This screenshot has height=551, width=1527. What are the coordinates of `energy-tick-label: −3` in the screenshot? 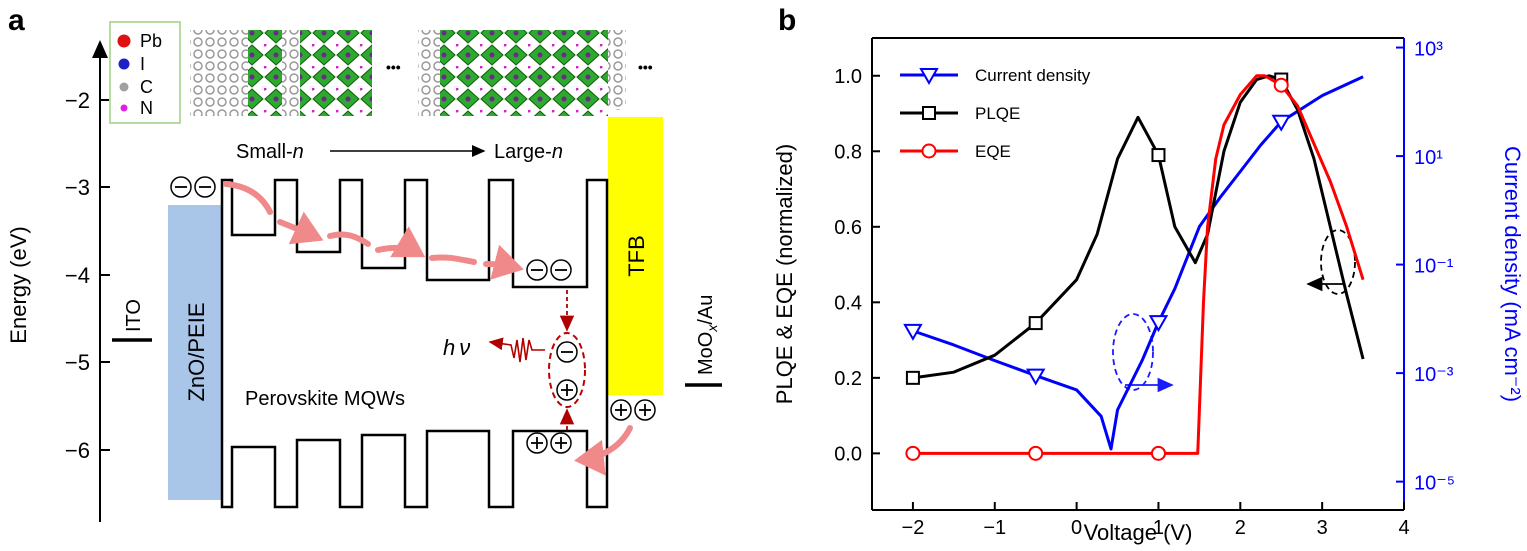 It's located at (77, 187).